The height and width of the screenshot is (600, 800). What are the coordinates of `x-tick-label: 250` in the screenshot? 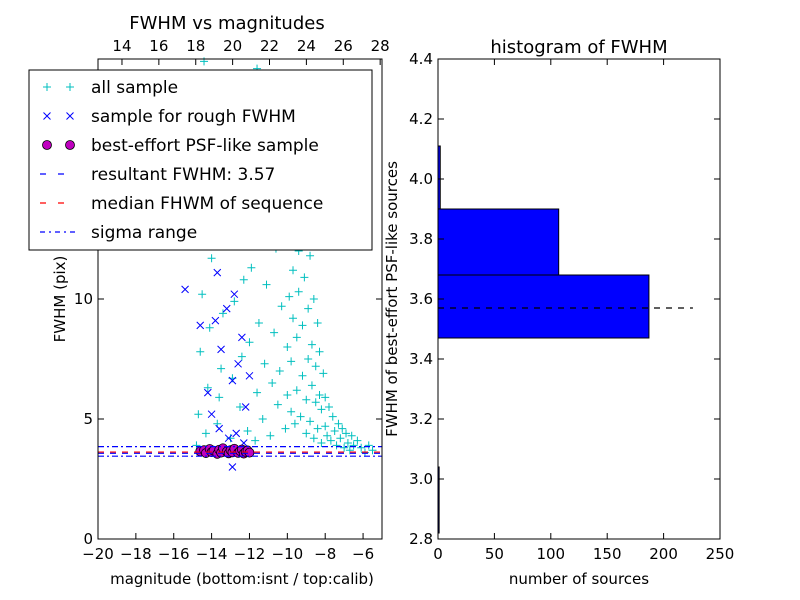 It's located at (720, 554).